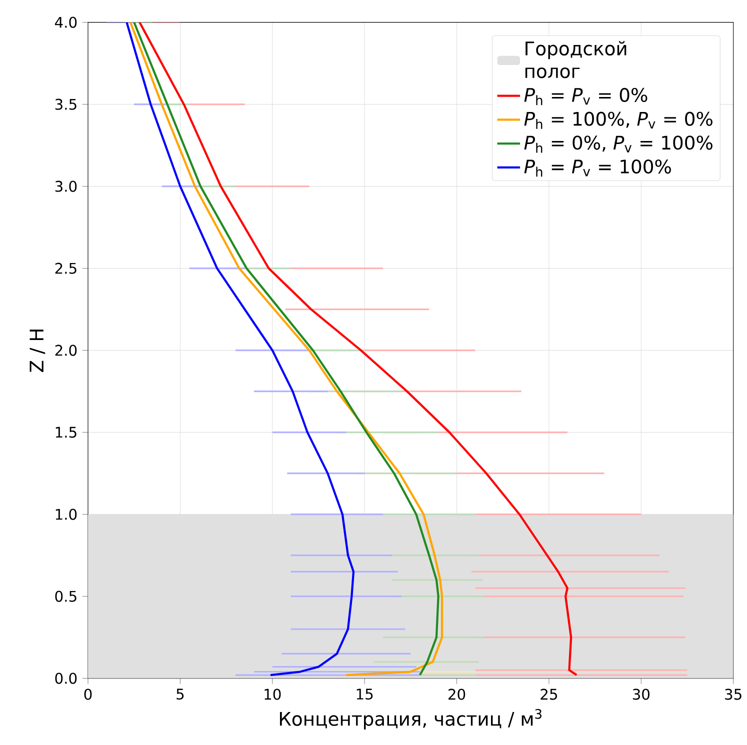 The image size is (747, 745). Describe the element at coordinates (618, 120) in the screenshot. I see `legend-label: P$_{h}$ = 100%, P$_{v}$ = 0%` at that location.